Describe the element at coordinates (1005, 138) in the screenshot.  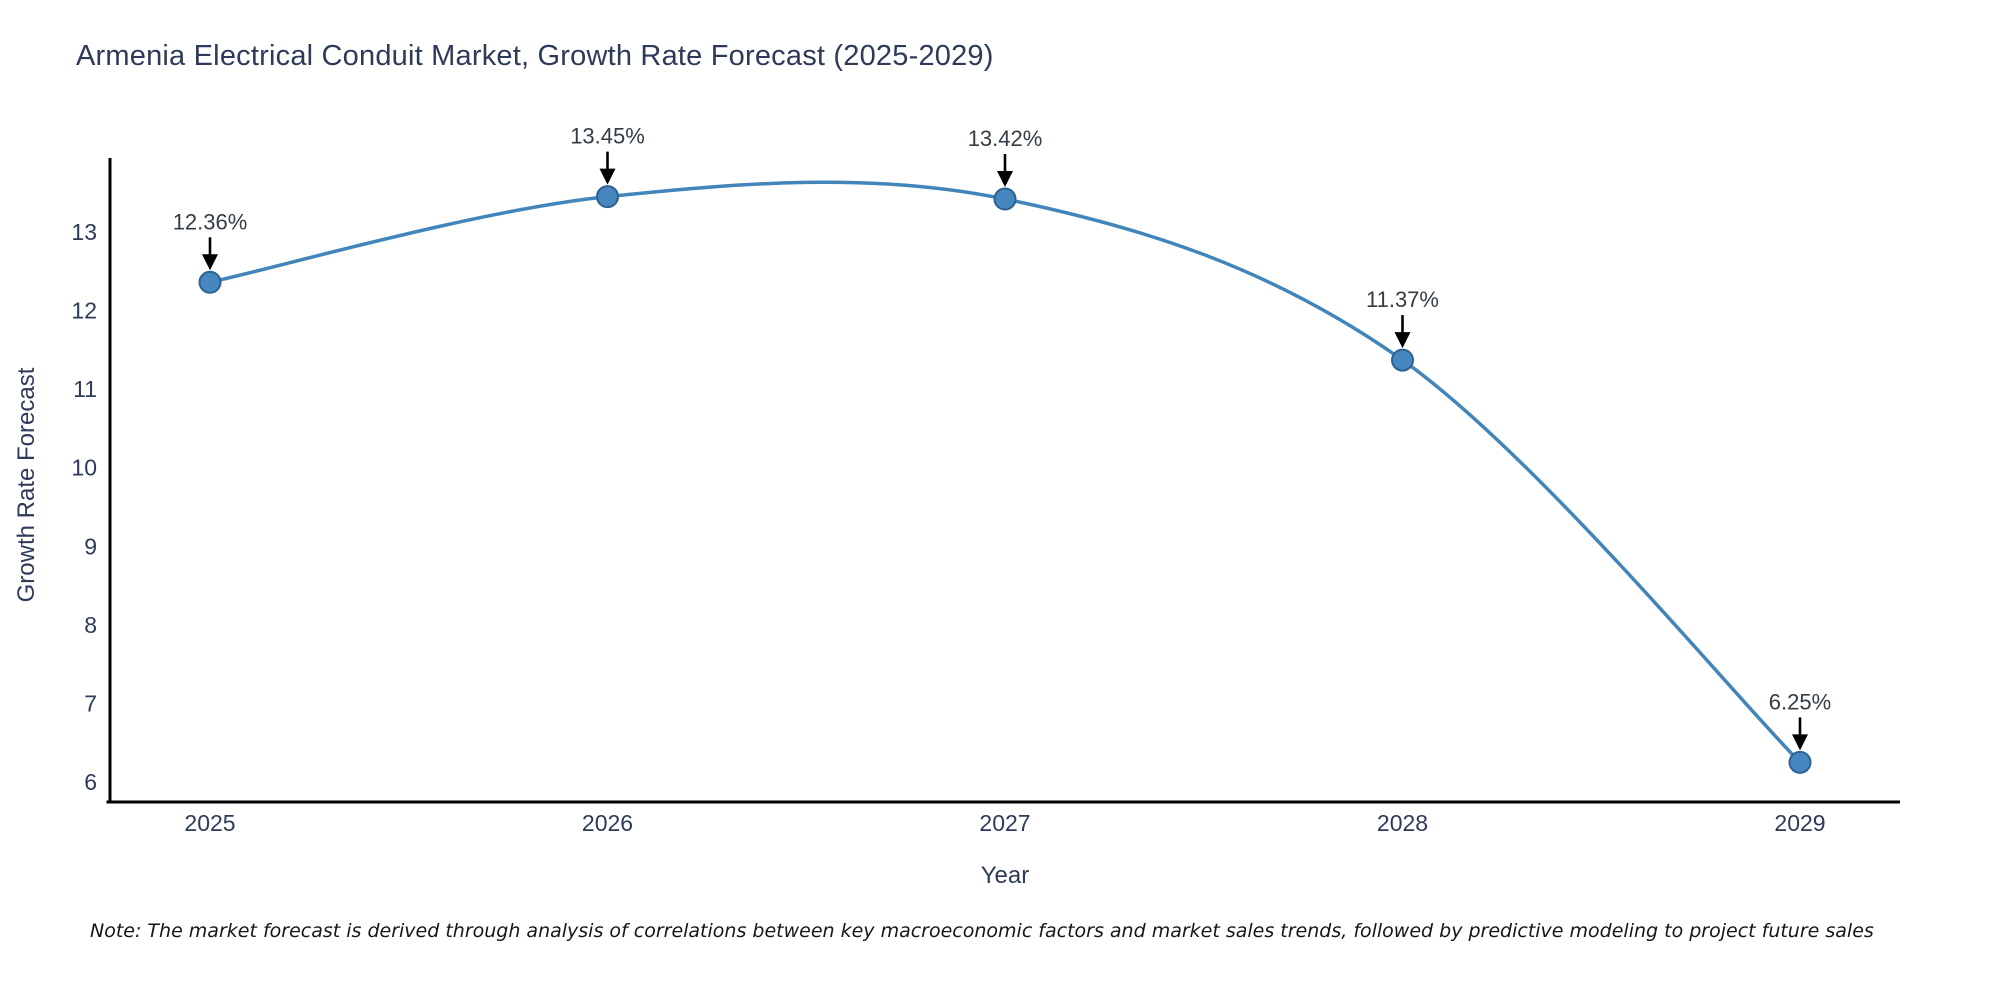
I see `annotation-label: 13.42%` at that location.